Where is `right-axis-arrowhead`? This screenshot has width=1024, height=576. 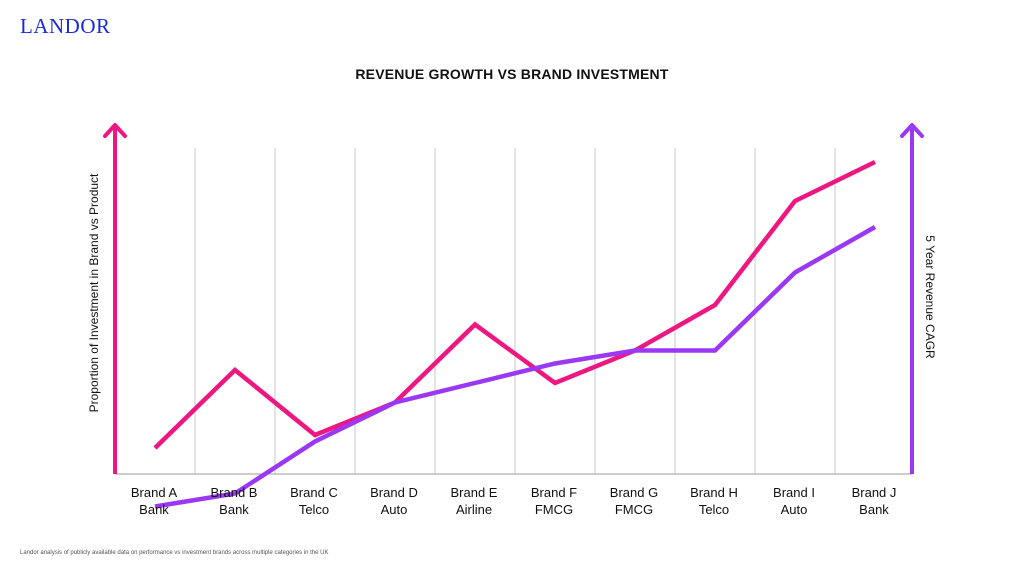
right-axis-arrowhead is located at coordinates (912, 130).